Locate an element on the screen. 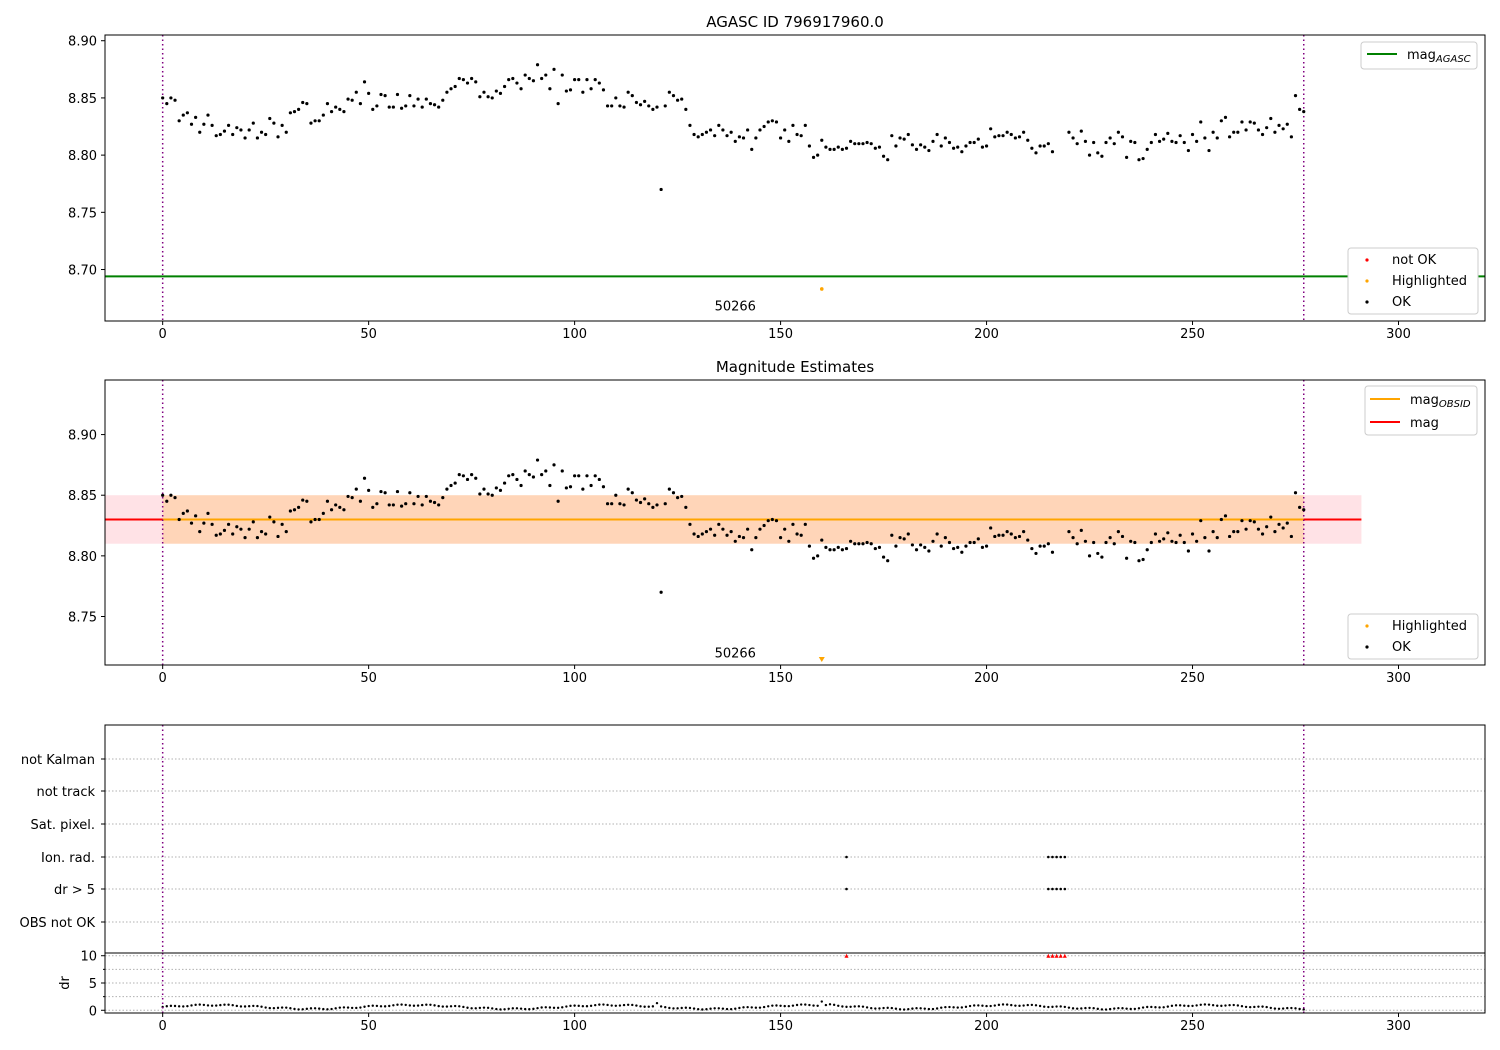 This screenshot has height=1050, width=1500. estimates-legend-bottom: Highlighted OK is located at coordinates (1413, 636).